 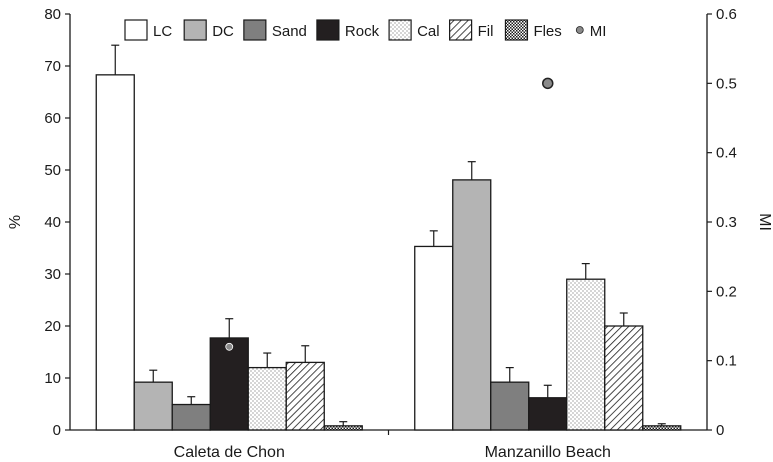 I want to click on y-tick-label: 30, so click(x=52, y=274).